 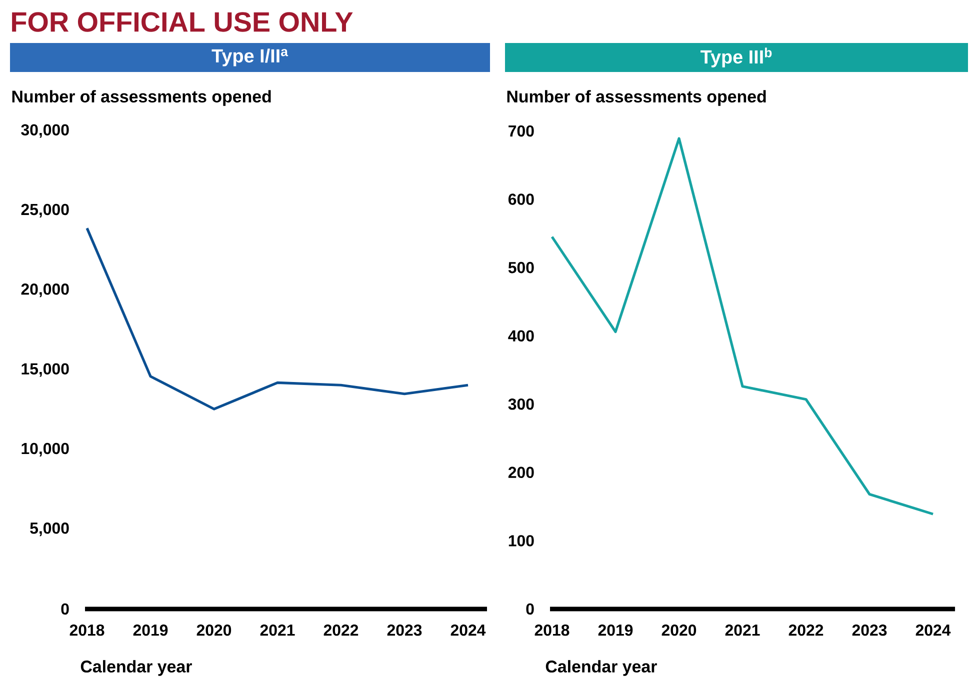 What do you see at coordinates (278, 318) in the screenshot?
I see `line-series` at bounding box center [278, 318].